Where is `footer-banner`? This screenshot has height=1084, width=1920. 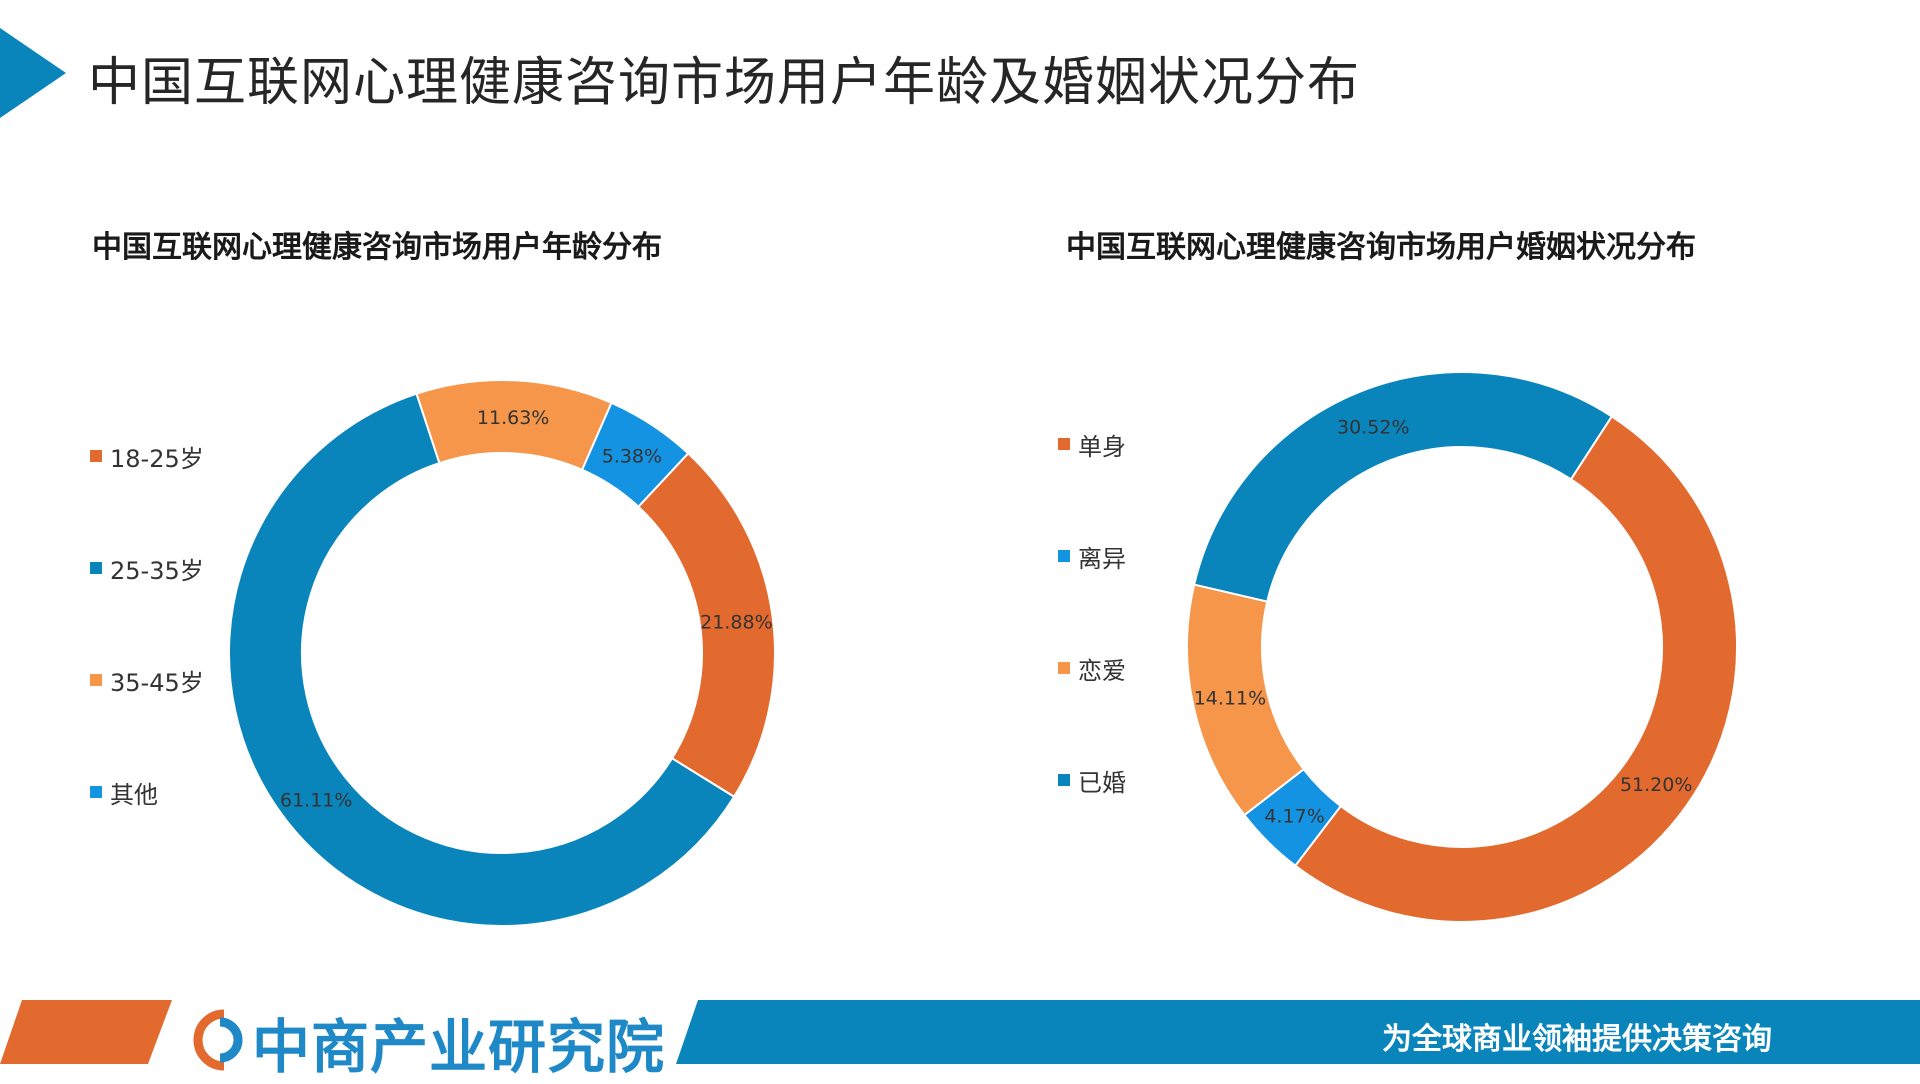 footer-banner is located at coordinates (960, 1035).